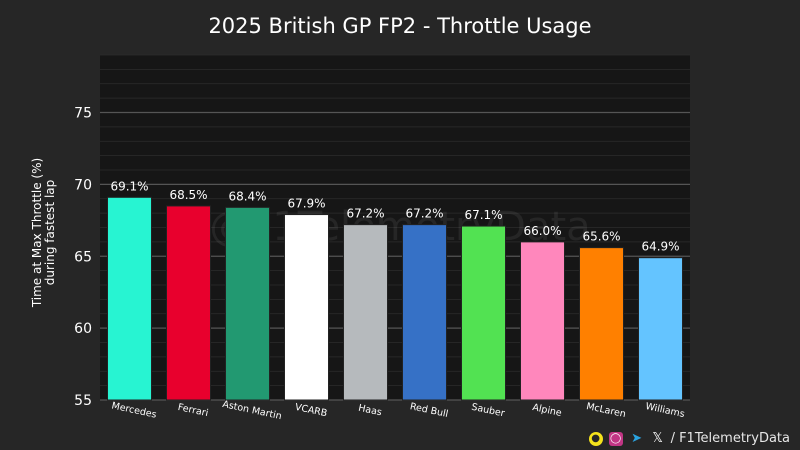 This screenshot has height=450, width=800. Describe the element at coordinates (660, 247) in the screenshot. I see `bar-value-label: 64.9%` at that location.